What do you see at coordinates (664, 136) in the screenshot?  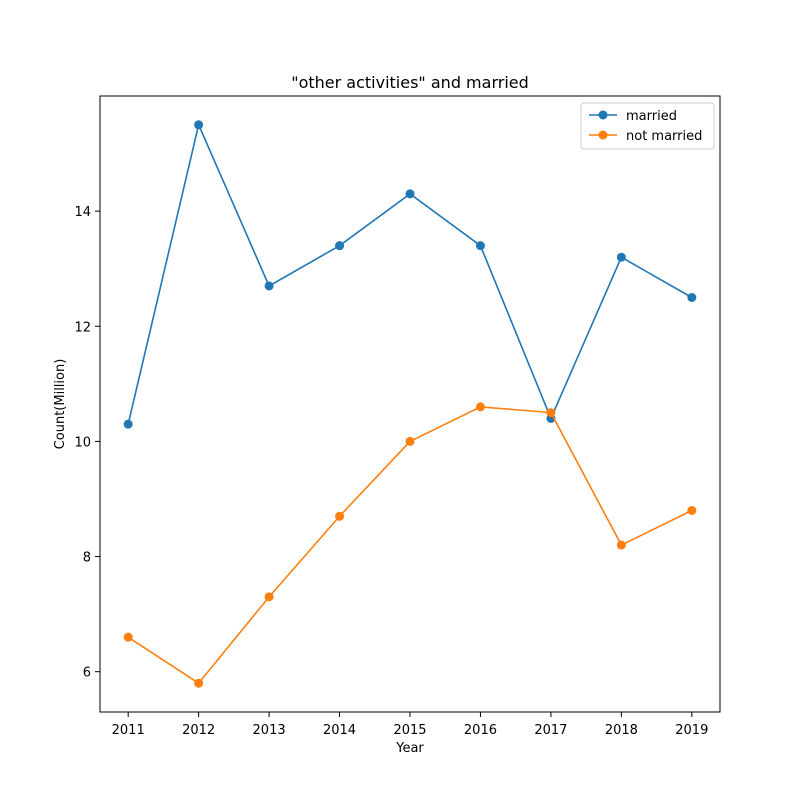 I see `legend-label: not married` at bounding box center [664, 136].